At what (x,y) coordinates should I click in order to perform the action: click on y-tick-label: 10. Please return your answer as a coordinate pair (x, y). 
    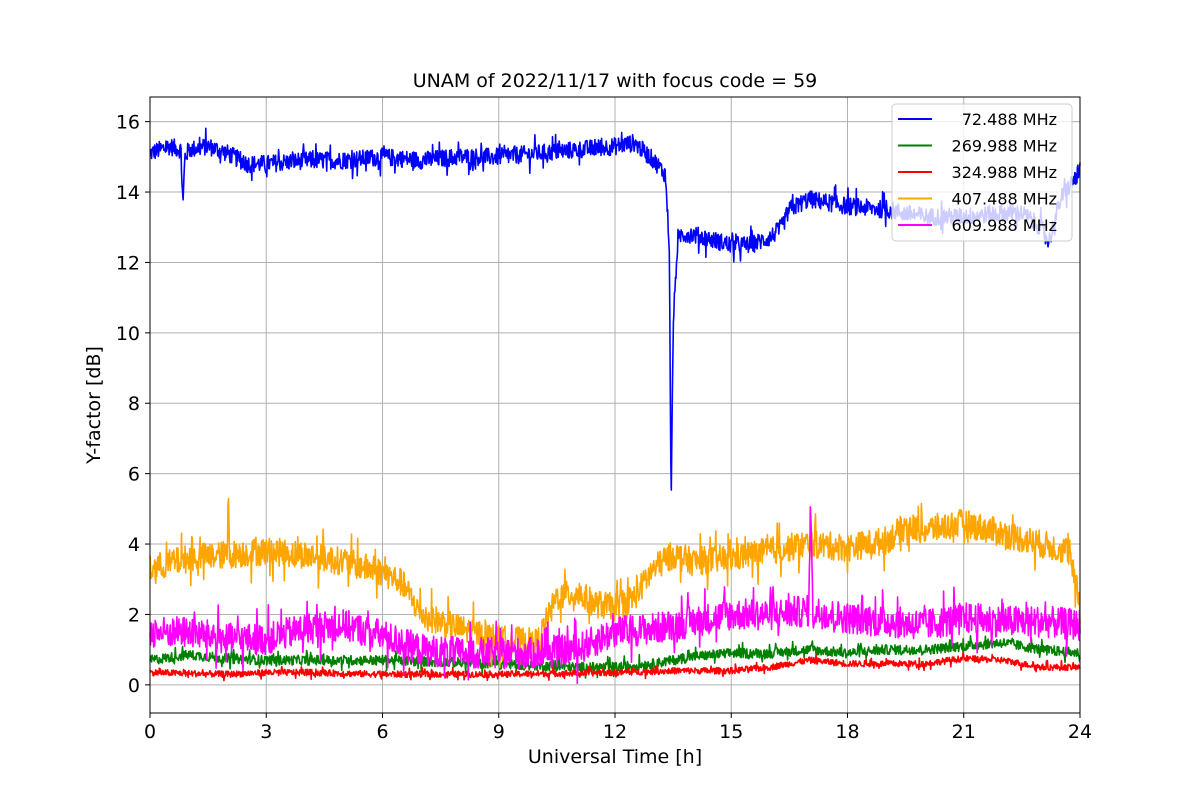
    Looking at the image, I should click on (128, 334).